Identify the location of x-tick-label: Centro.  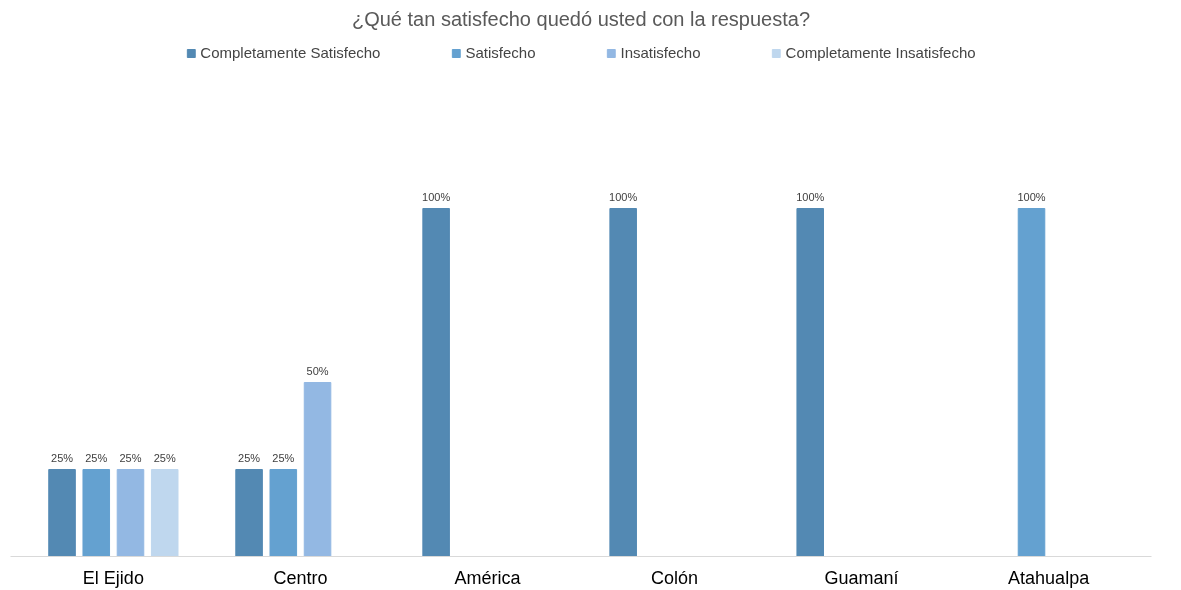
(300, 577).